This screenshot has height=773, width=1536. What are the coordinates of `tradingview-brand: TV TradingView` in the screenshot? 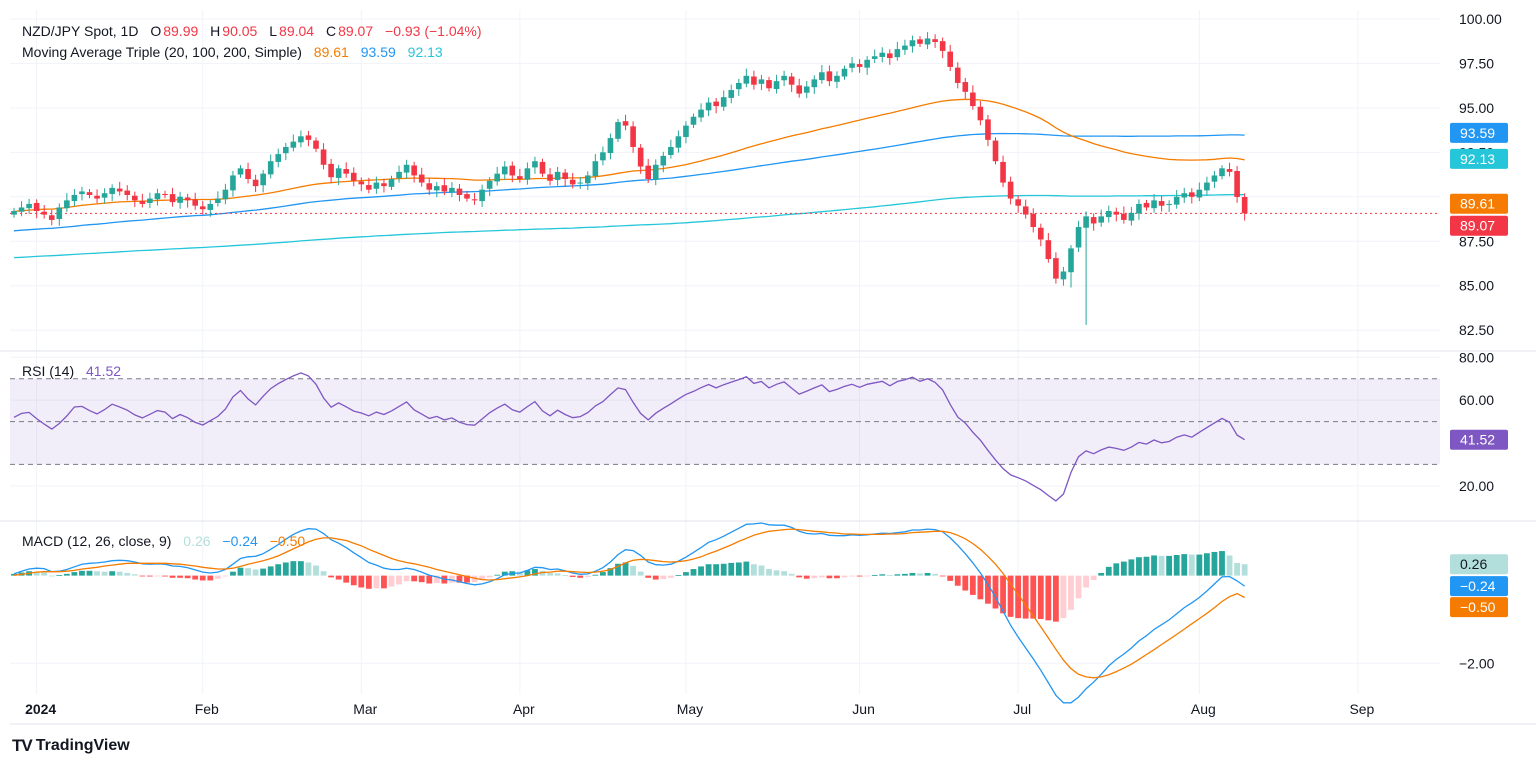 It's located at (71, 746).